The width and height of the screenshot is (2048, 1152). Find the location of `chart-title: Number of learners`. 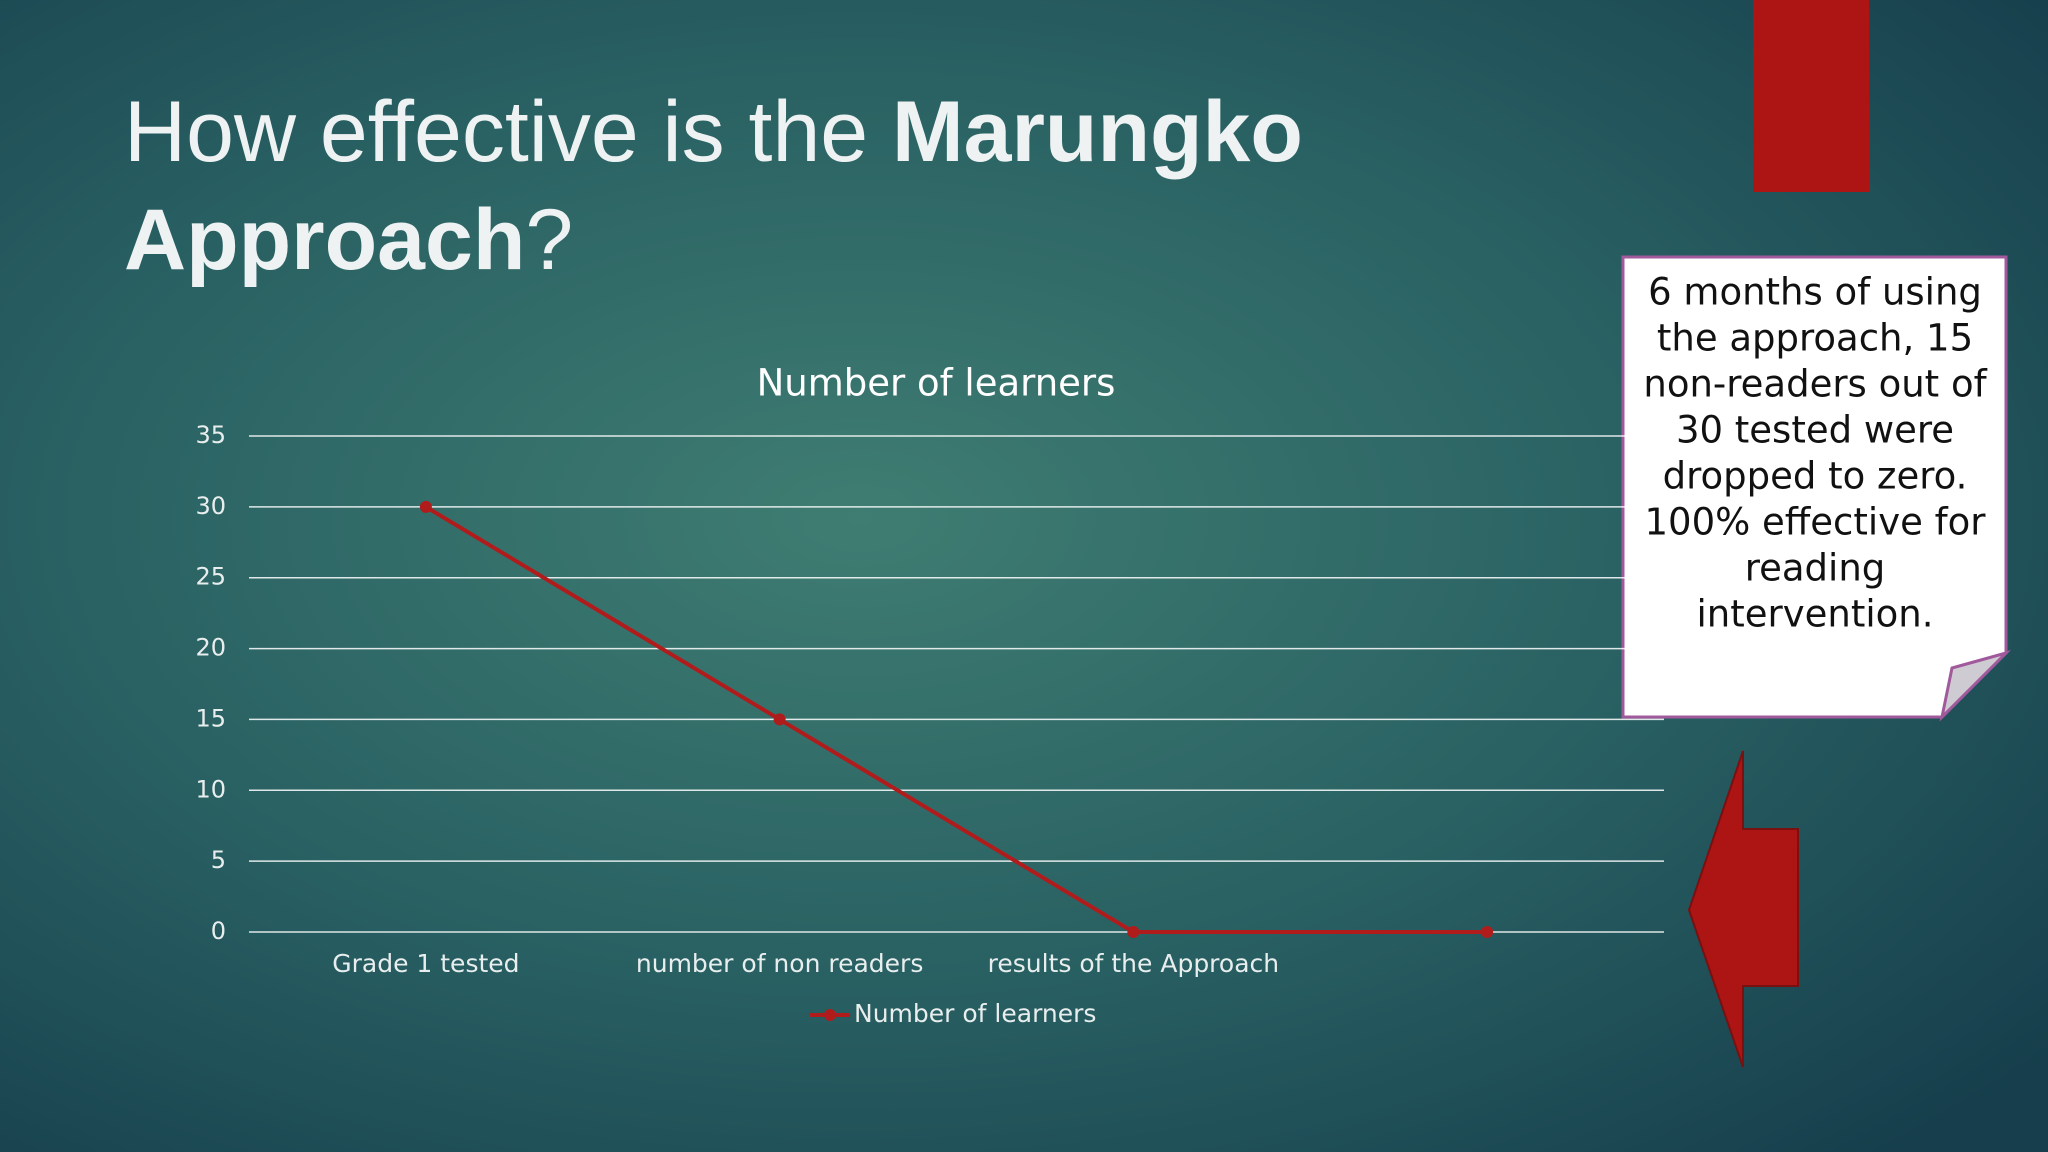

chart-title: Number of learners is located at coordinates (936, 383).